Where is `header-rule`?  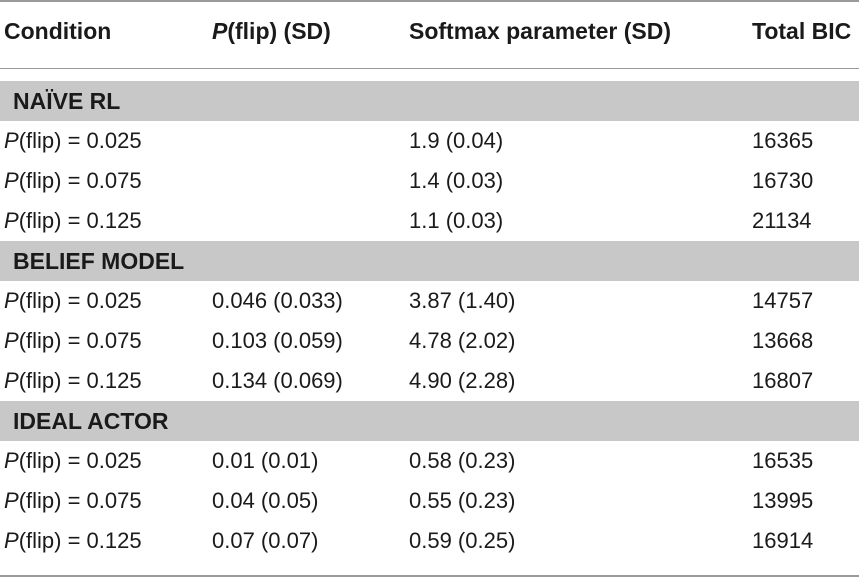
header-rule is located at coordinates (429, 68).